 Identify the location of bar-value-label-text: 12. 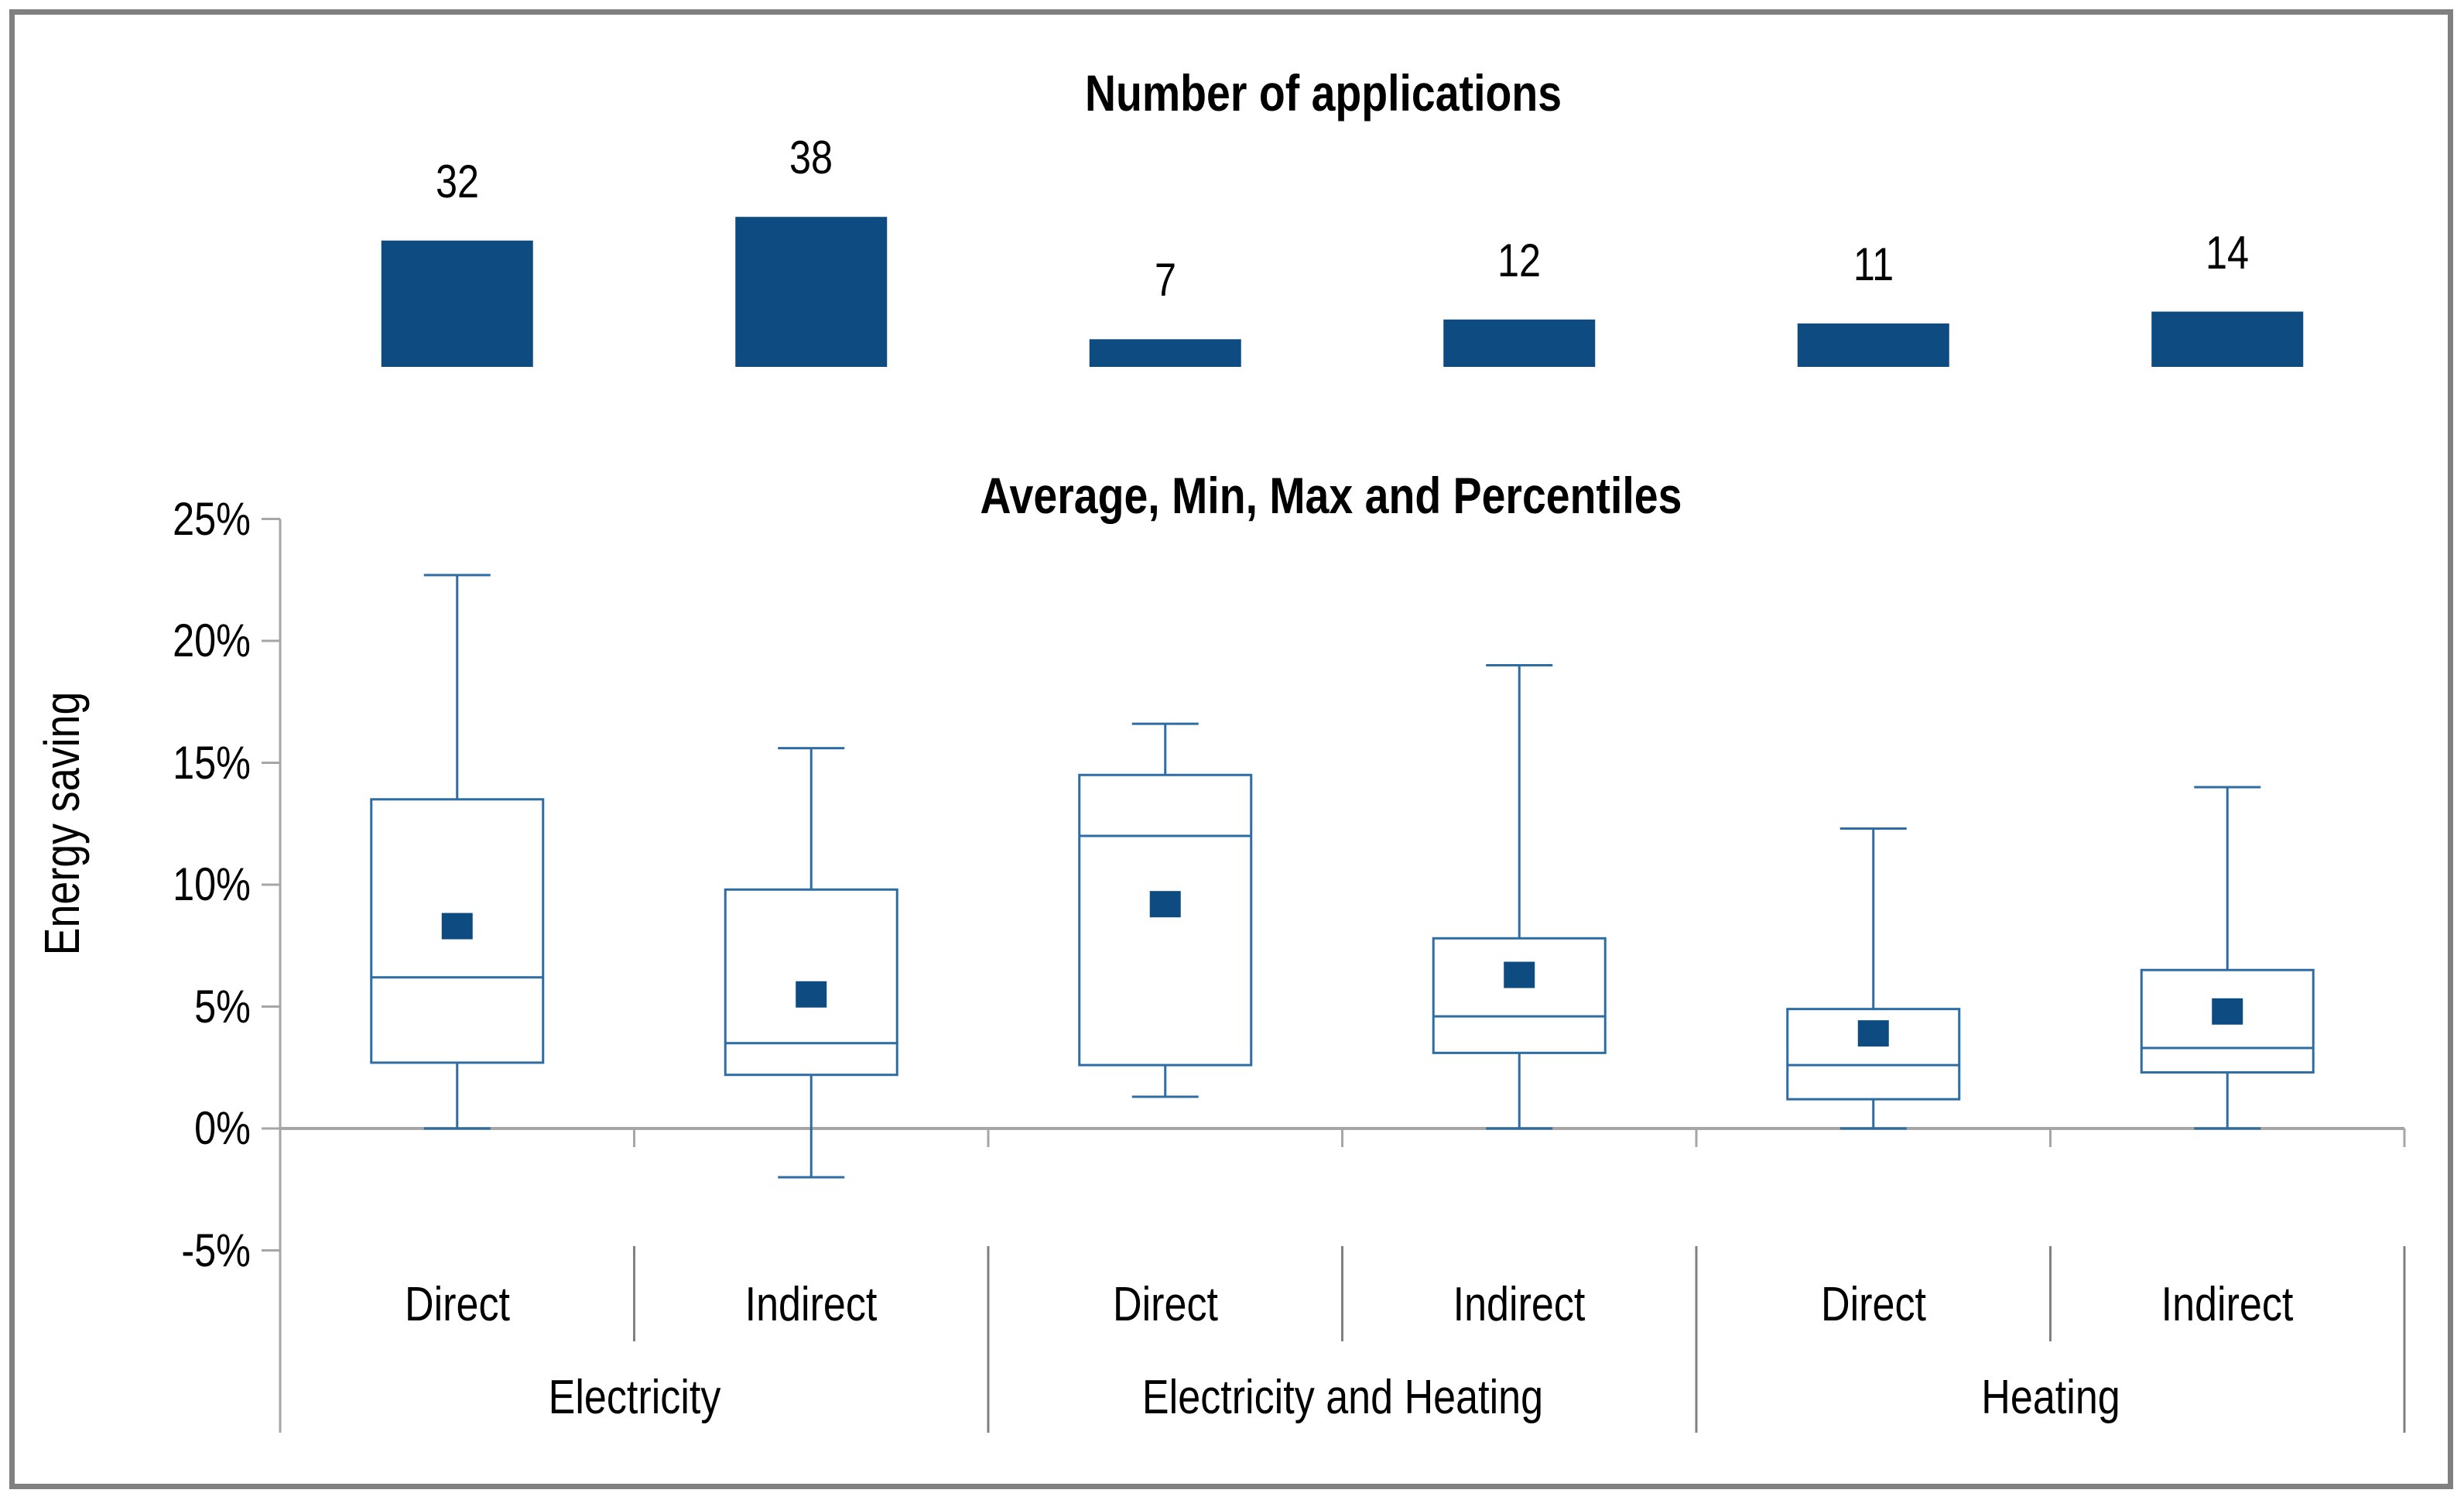
(1519, 260).